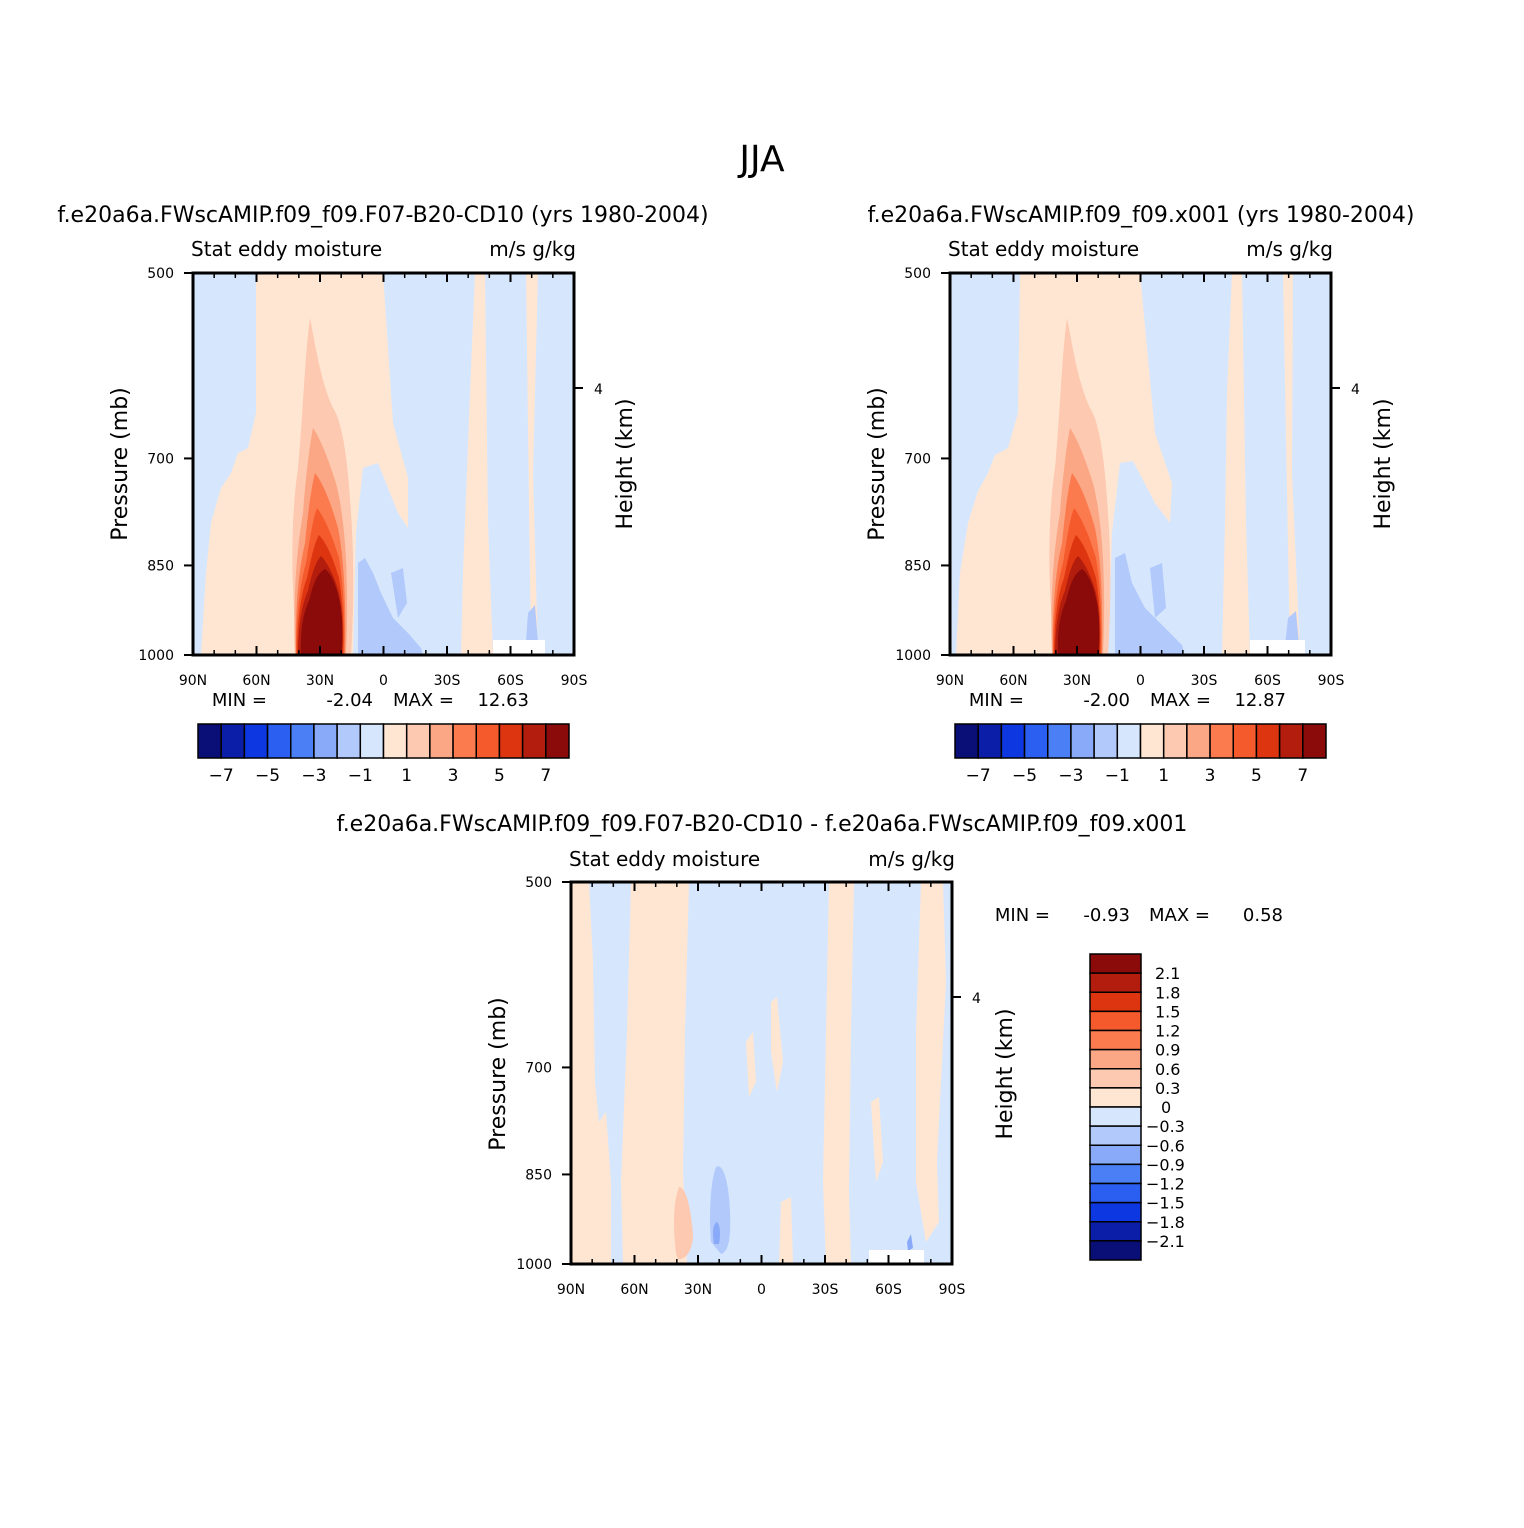  What do you see at coordinates (748, 1086) in the screenshot?
I see `panel-diff-axes: 90N 60N 30N 0 30S 60S 90S 500 700 850 1000 4` at bounding box center [748, 1086].